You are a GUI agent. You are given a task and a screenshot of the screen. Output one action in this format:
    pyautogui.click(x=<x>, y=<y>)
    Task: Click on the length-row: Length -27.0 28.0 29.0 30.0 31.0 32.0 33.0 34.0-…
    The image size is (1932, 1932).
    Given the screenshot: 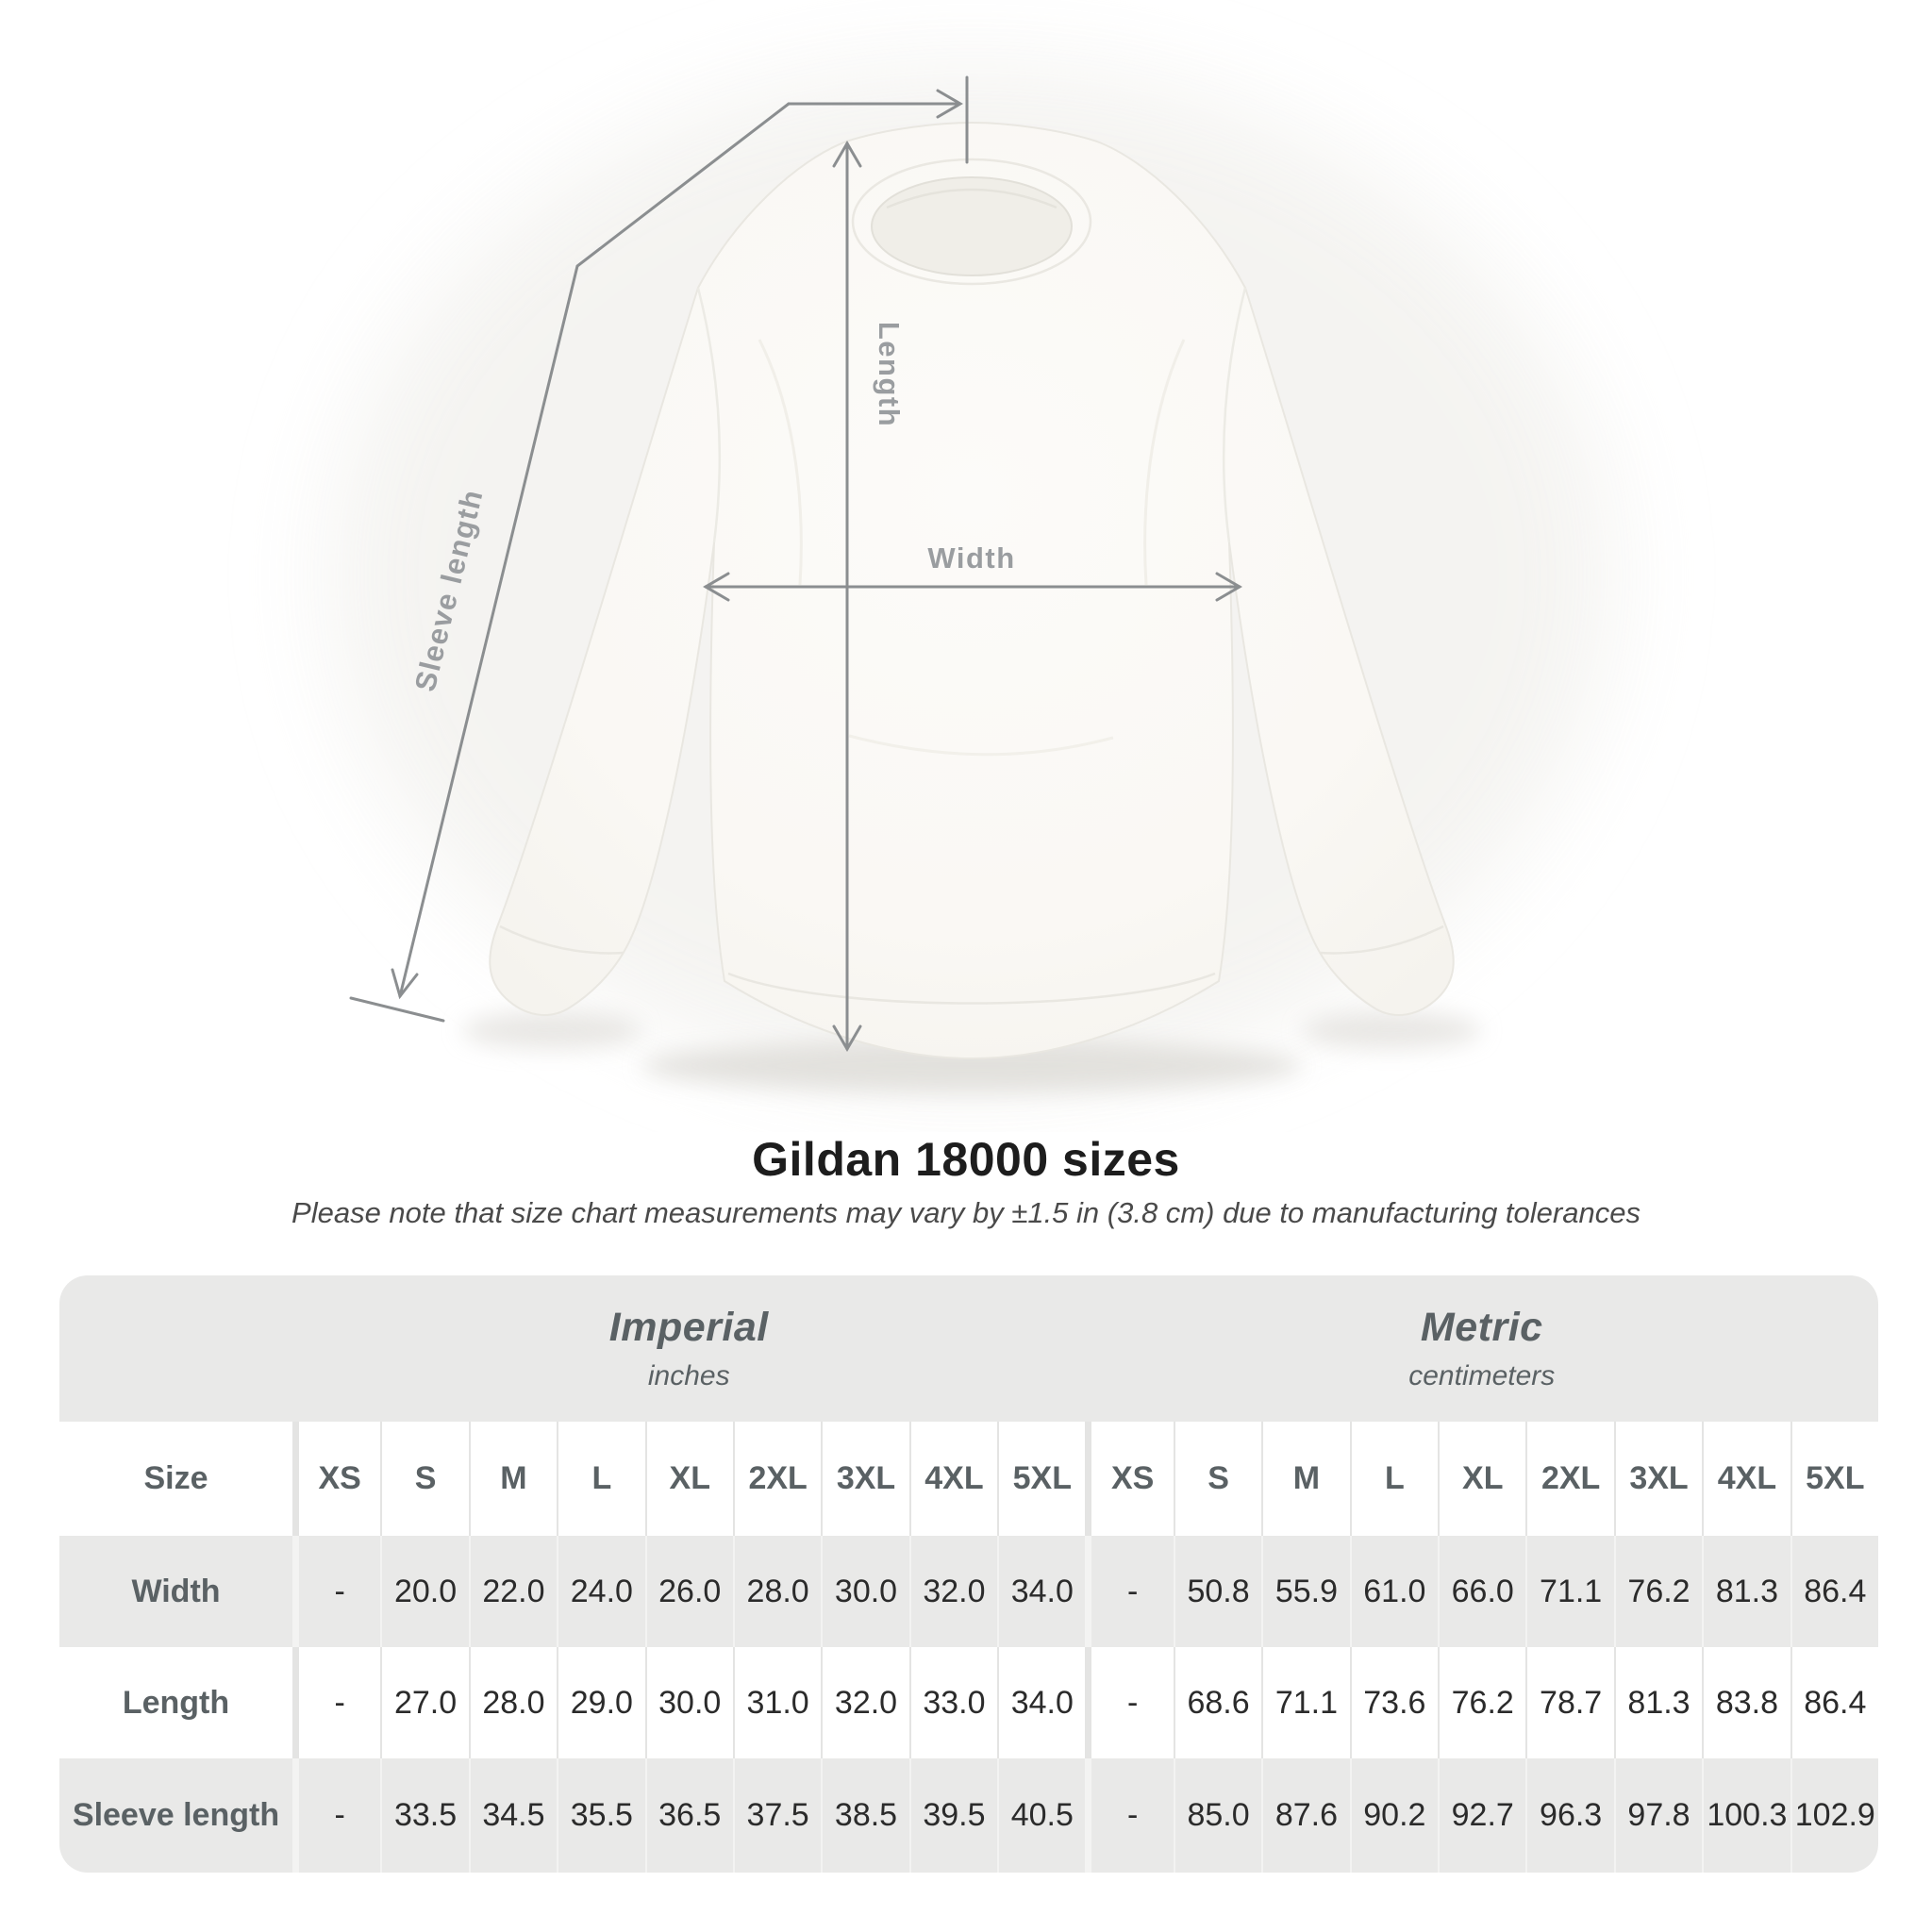 What is the action you would take?
    pyautogui.click(x=969, y=1702)
    